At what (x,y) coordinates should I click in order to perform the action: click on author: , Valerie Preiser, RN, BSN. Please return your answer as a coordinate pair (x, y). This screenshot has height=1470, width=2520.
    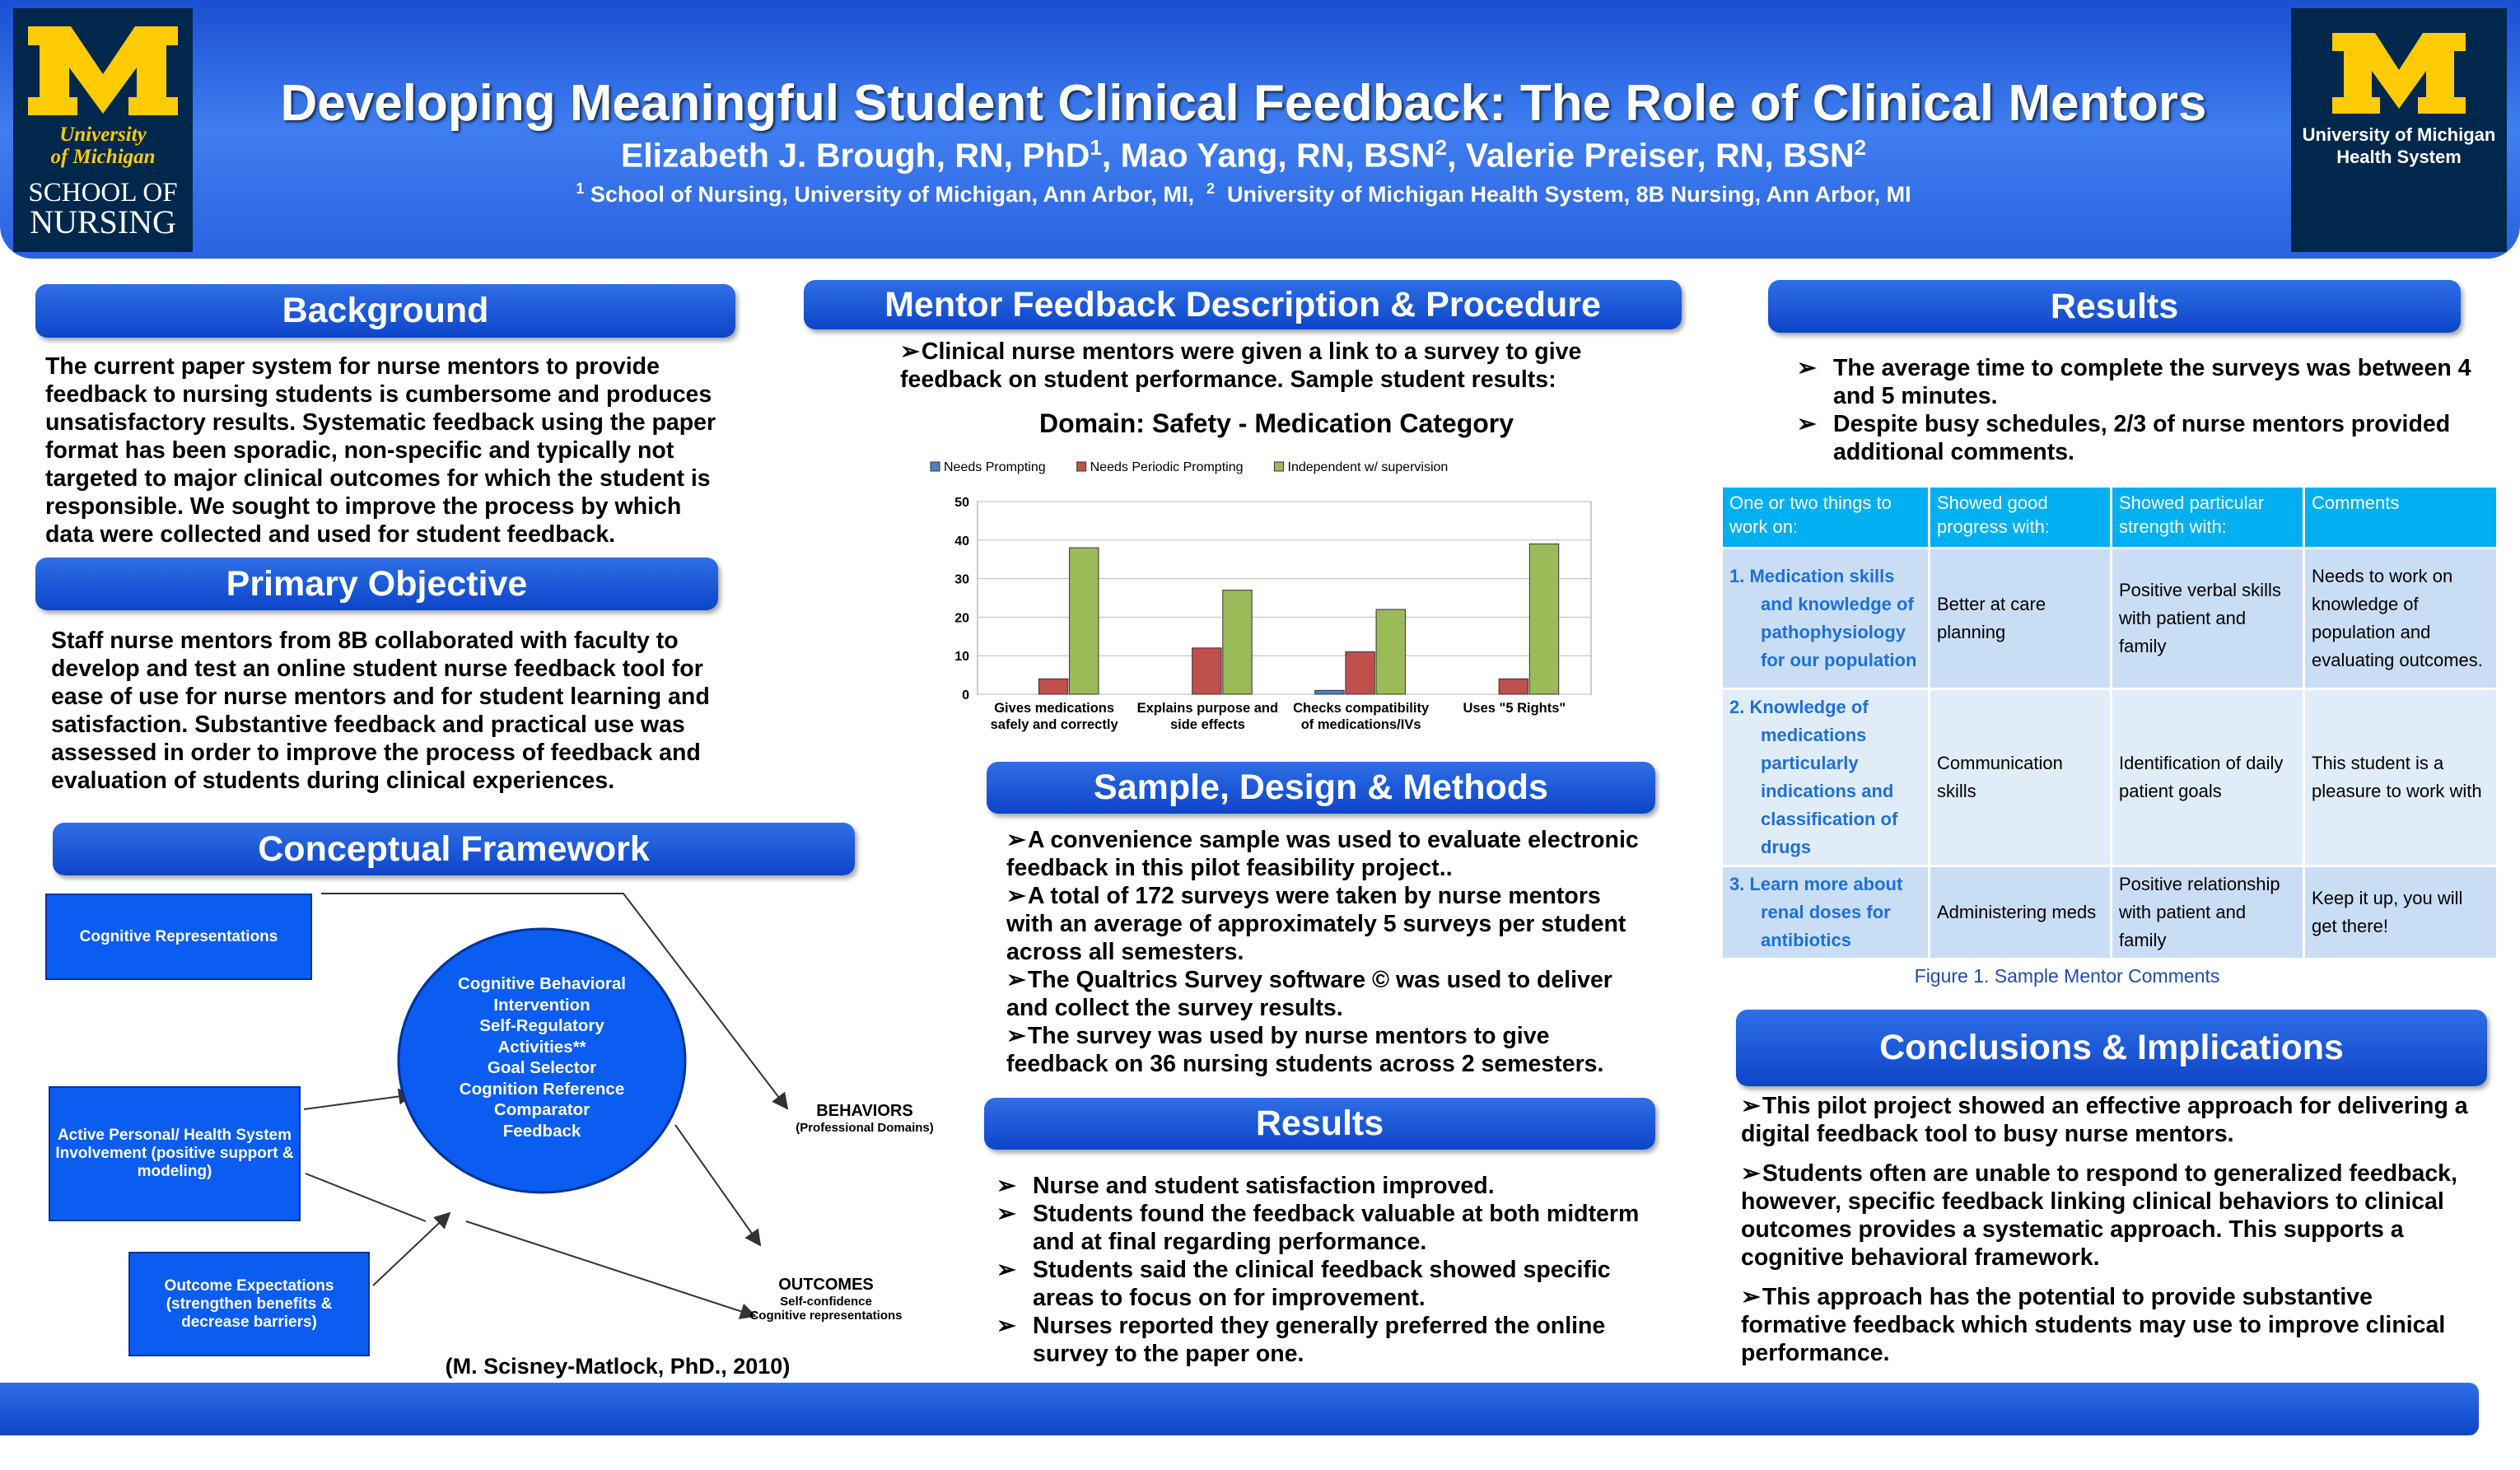
    Looking at the image, I should click on (1651, 155).